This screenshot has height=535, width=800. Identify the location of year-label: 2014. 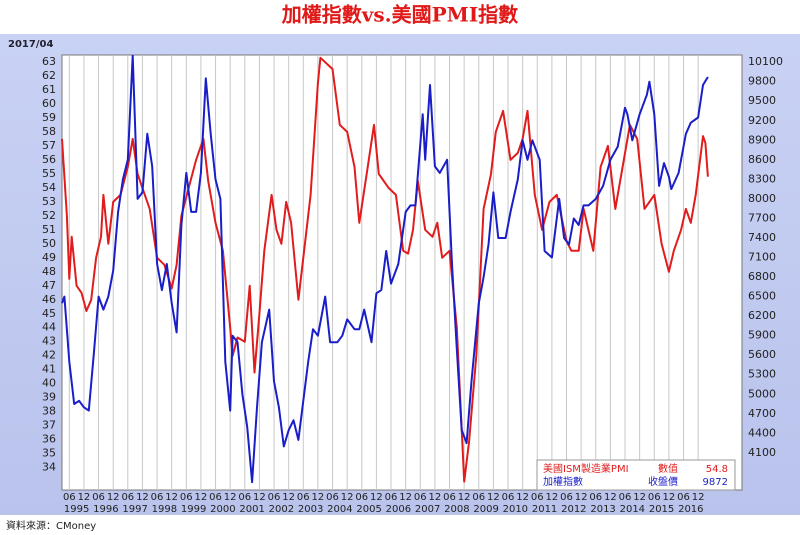
(632, 509).